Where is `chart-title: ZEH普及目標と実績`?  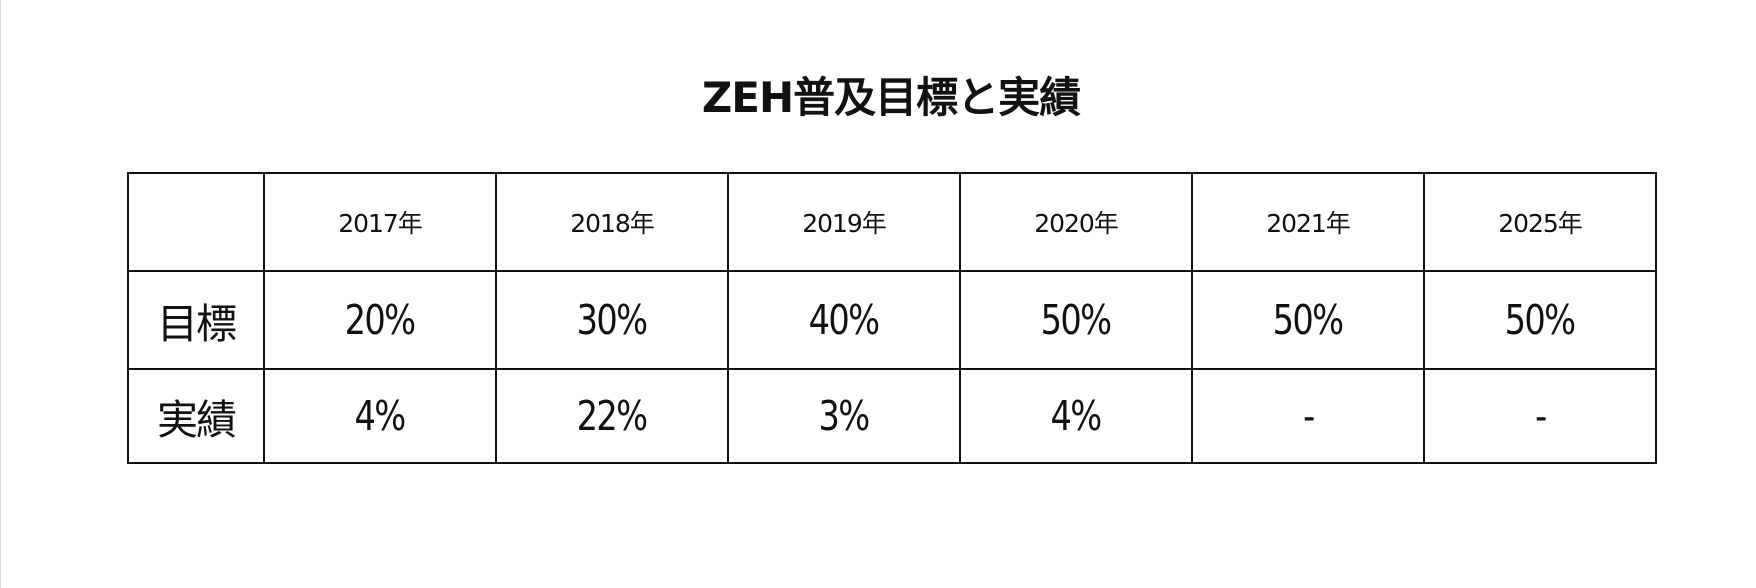 chart-title: ZEH普及目標と実績 is located at coordinates (891, 97).